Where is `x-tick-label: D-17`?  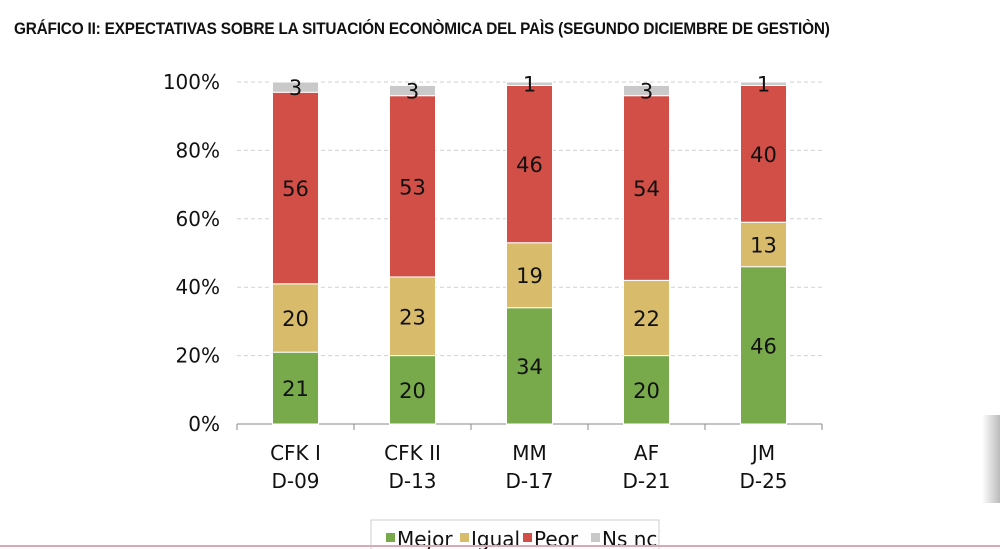 x-tick-label: D-17 is located at coordinates (529, 481).